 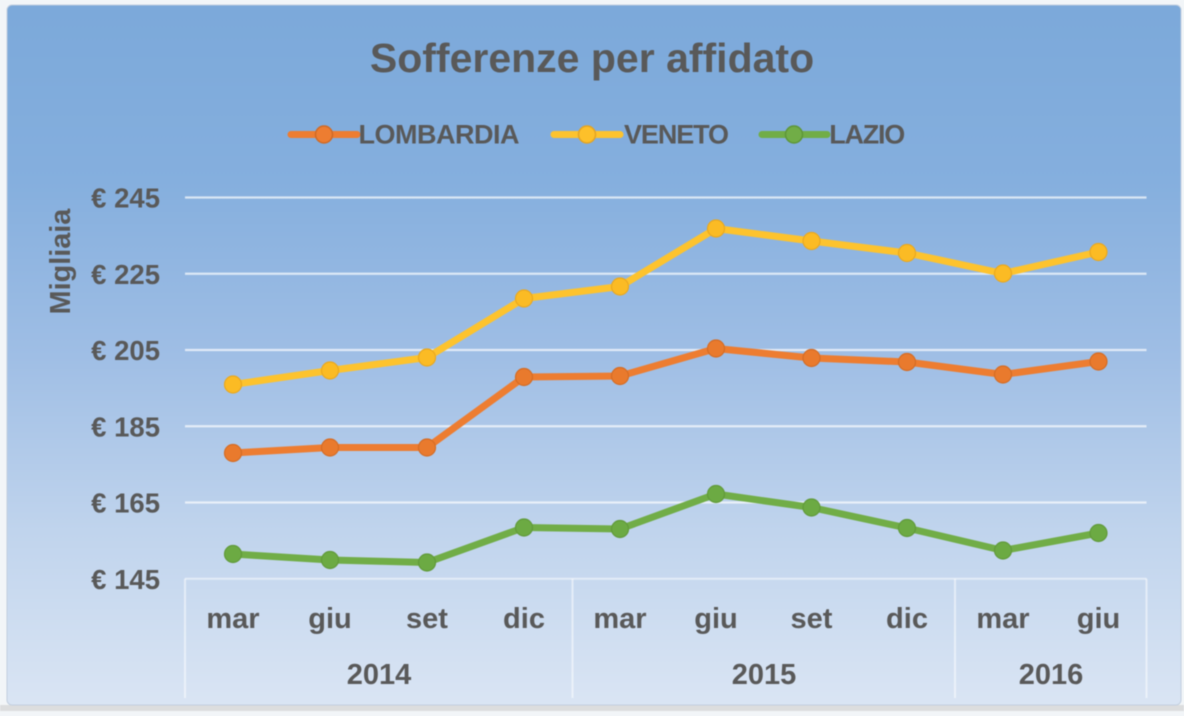 I want to click on svg-text: LOMBARDIA, so click(x=439, y=135).